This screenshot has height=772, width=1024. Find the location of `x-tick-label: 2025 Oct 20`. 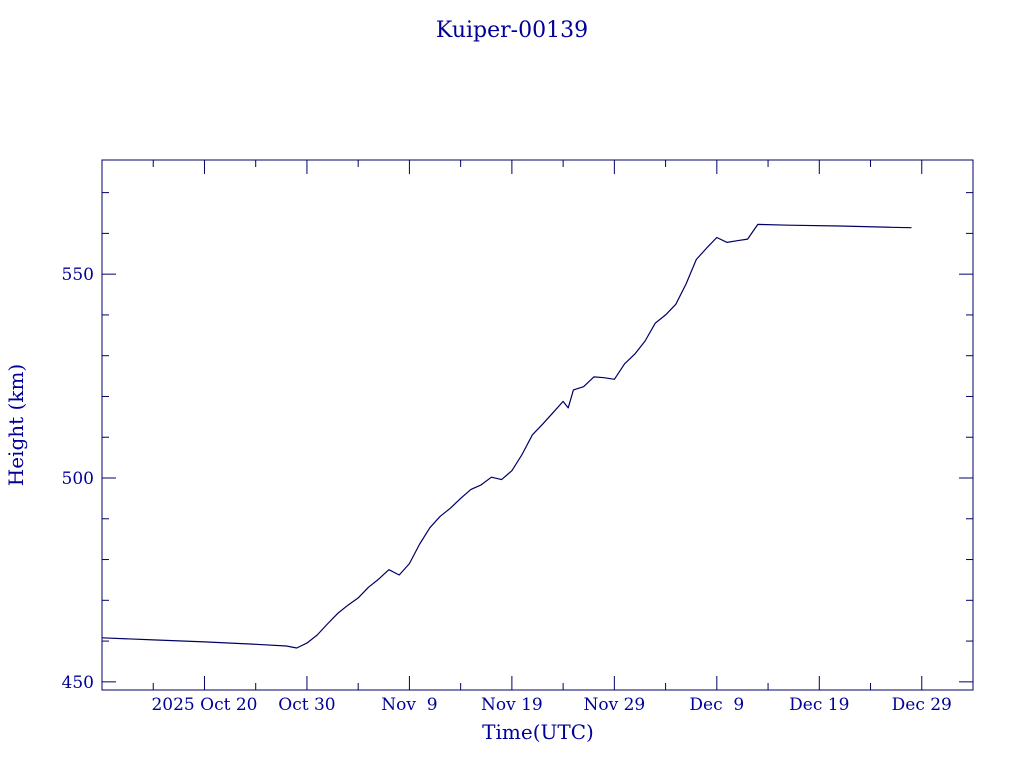

x-tick-label: 2025 Oct 20 is located at coordinates (204, 705).